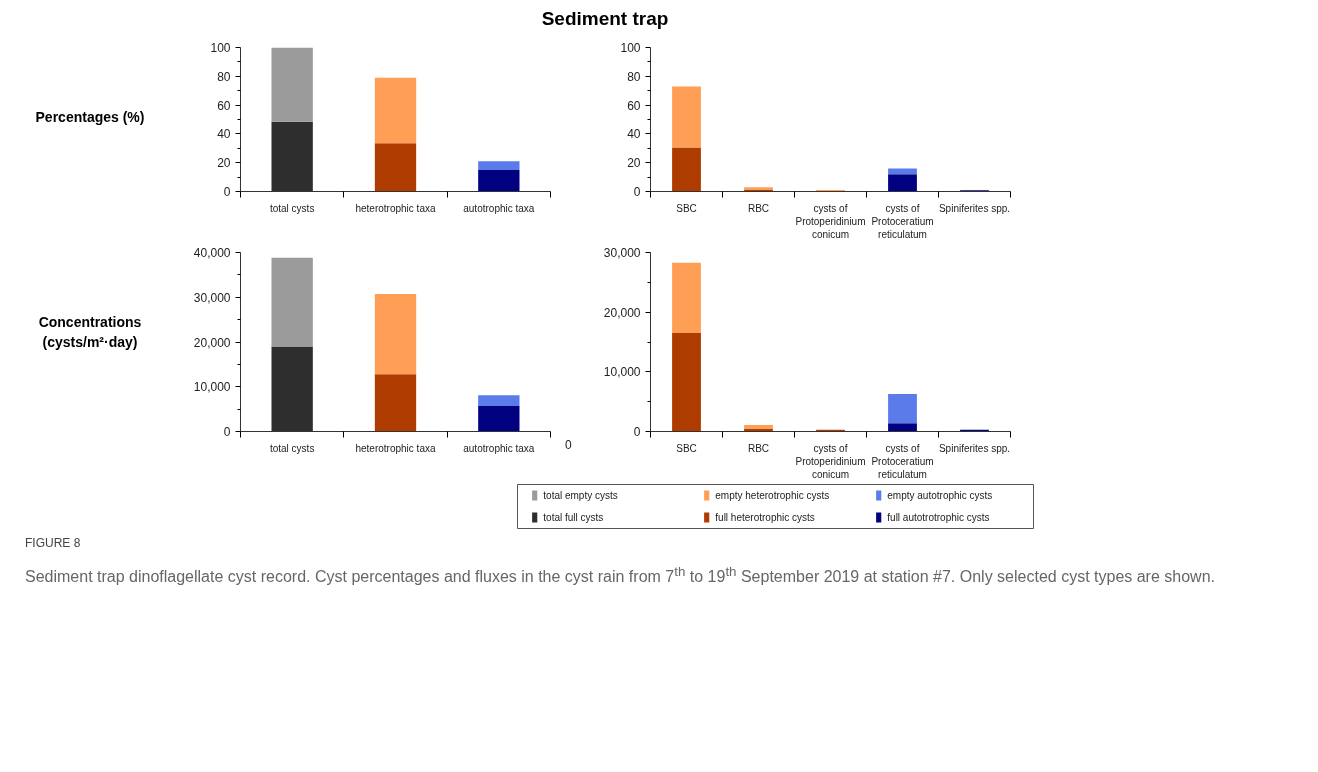 The height and width of the screenshot is (772, 1318). I want to click on text: Sediment trap dinoflagellate cyst record. Cyst percentages and fluxes in the cyst rain from 7$^{th}$ to 19$^{th}$ September 2019 at station #7. Only selected cyst types are shown., so click(620, 575).